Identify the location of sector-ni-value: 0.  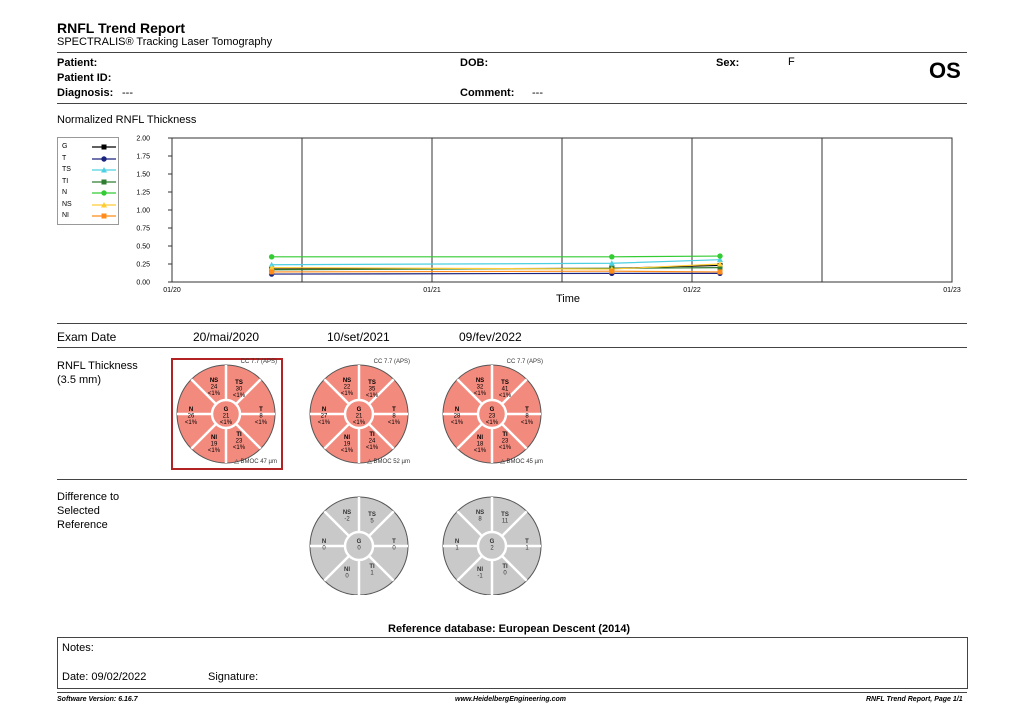
(347, 577).